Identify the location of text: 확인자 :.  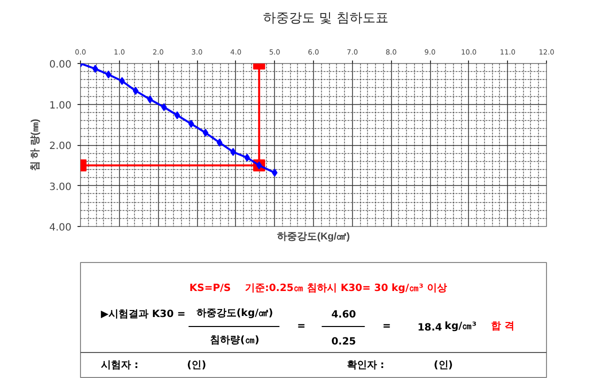
(365, 365).